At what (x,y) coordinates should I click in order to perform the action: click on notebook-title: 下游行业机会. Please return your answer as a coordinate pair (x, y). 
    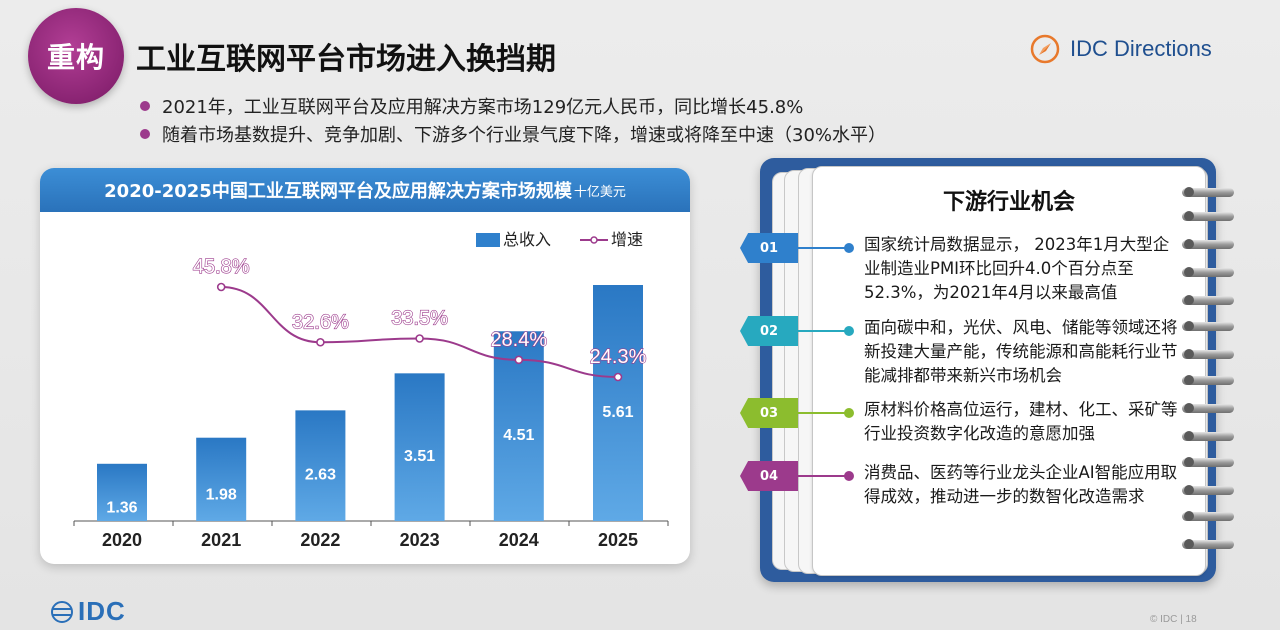
    Looking at the image, I should click on (1008, 202).